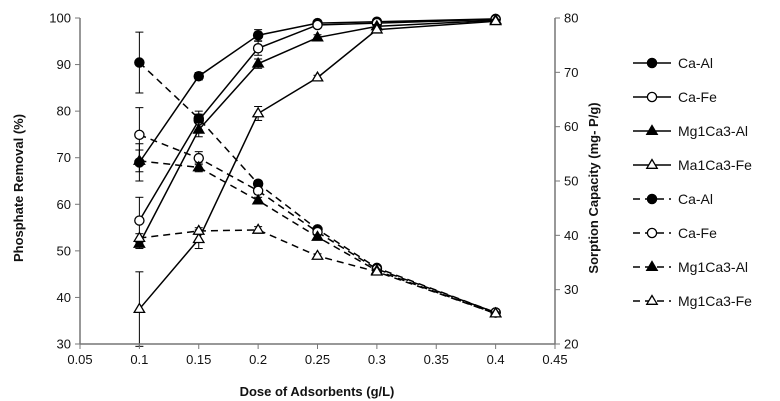 This screenshot has width=780, height=401. What do you see at coordinates (64, 111) in the screenshot?
I see `y-tick-label: 80` at bounding box center [64, 111].